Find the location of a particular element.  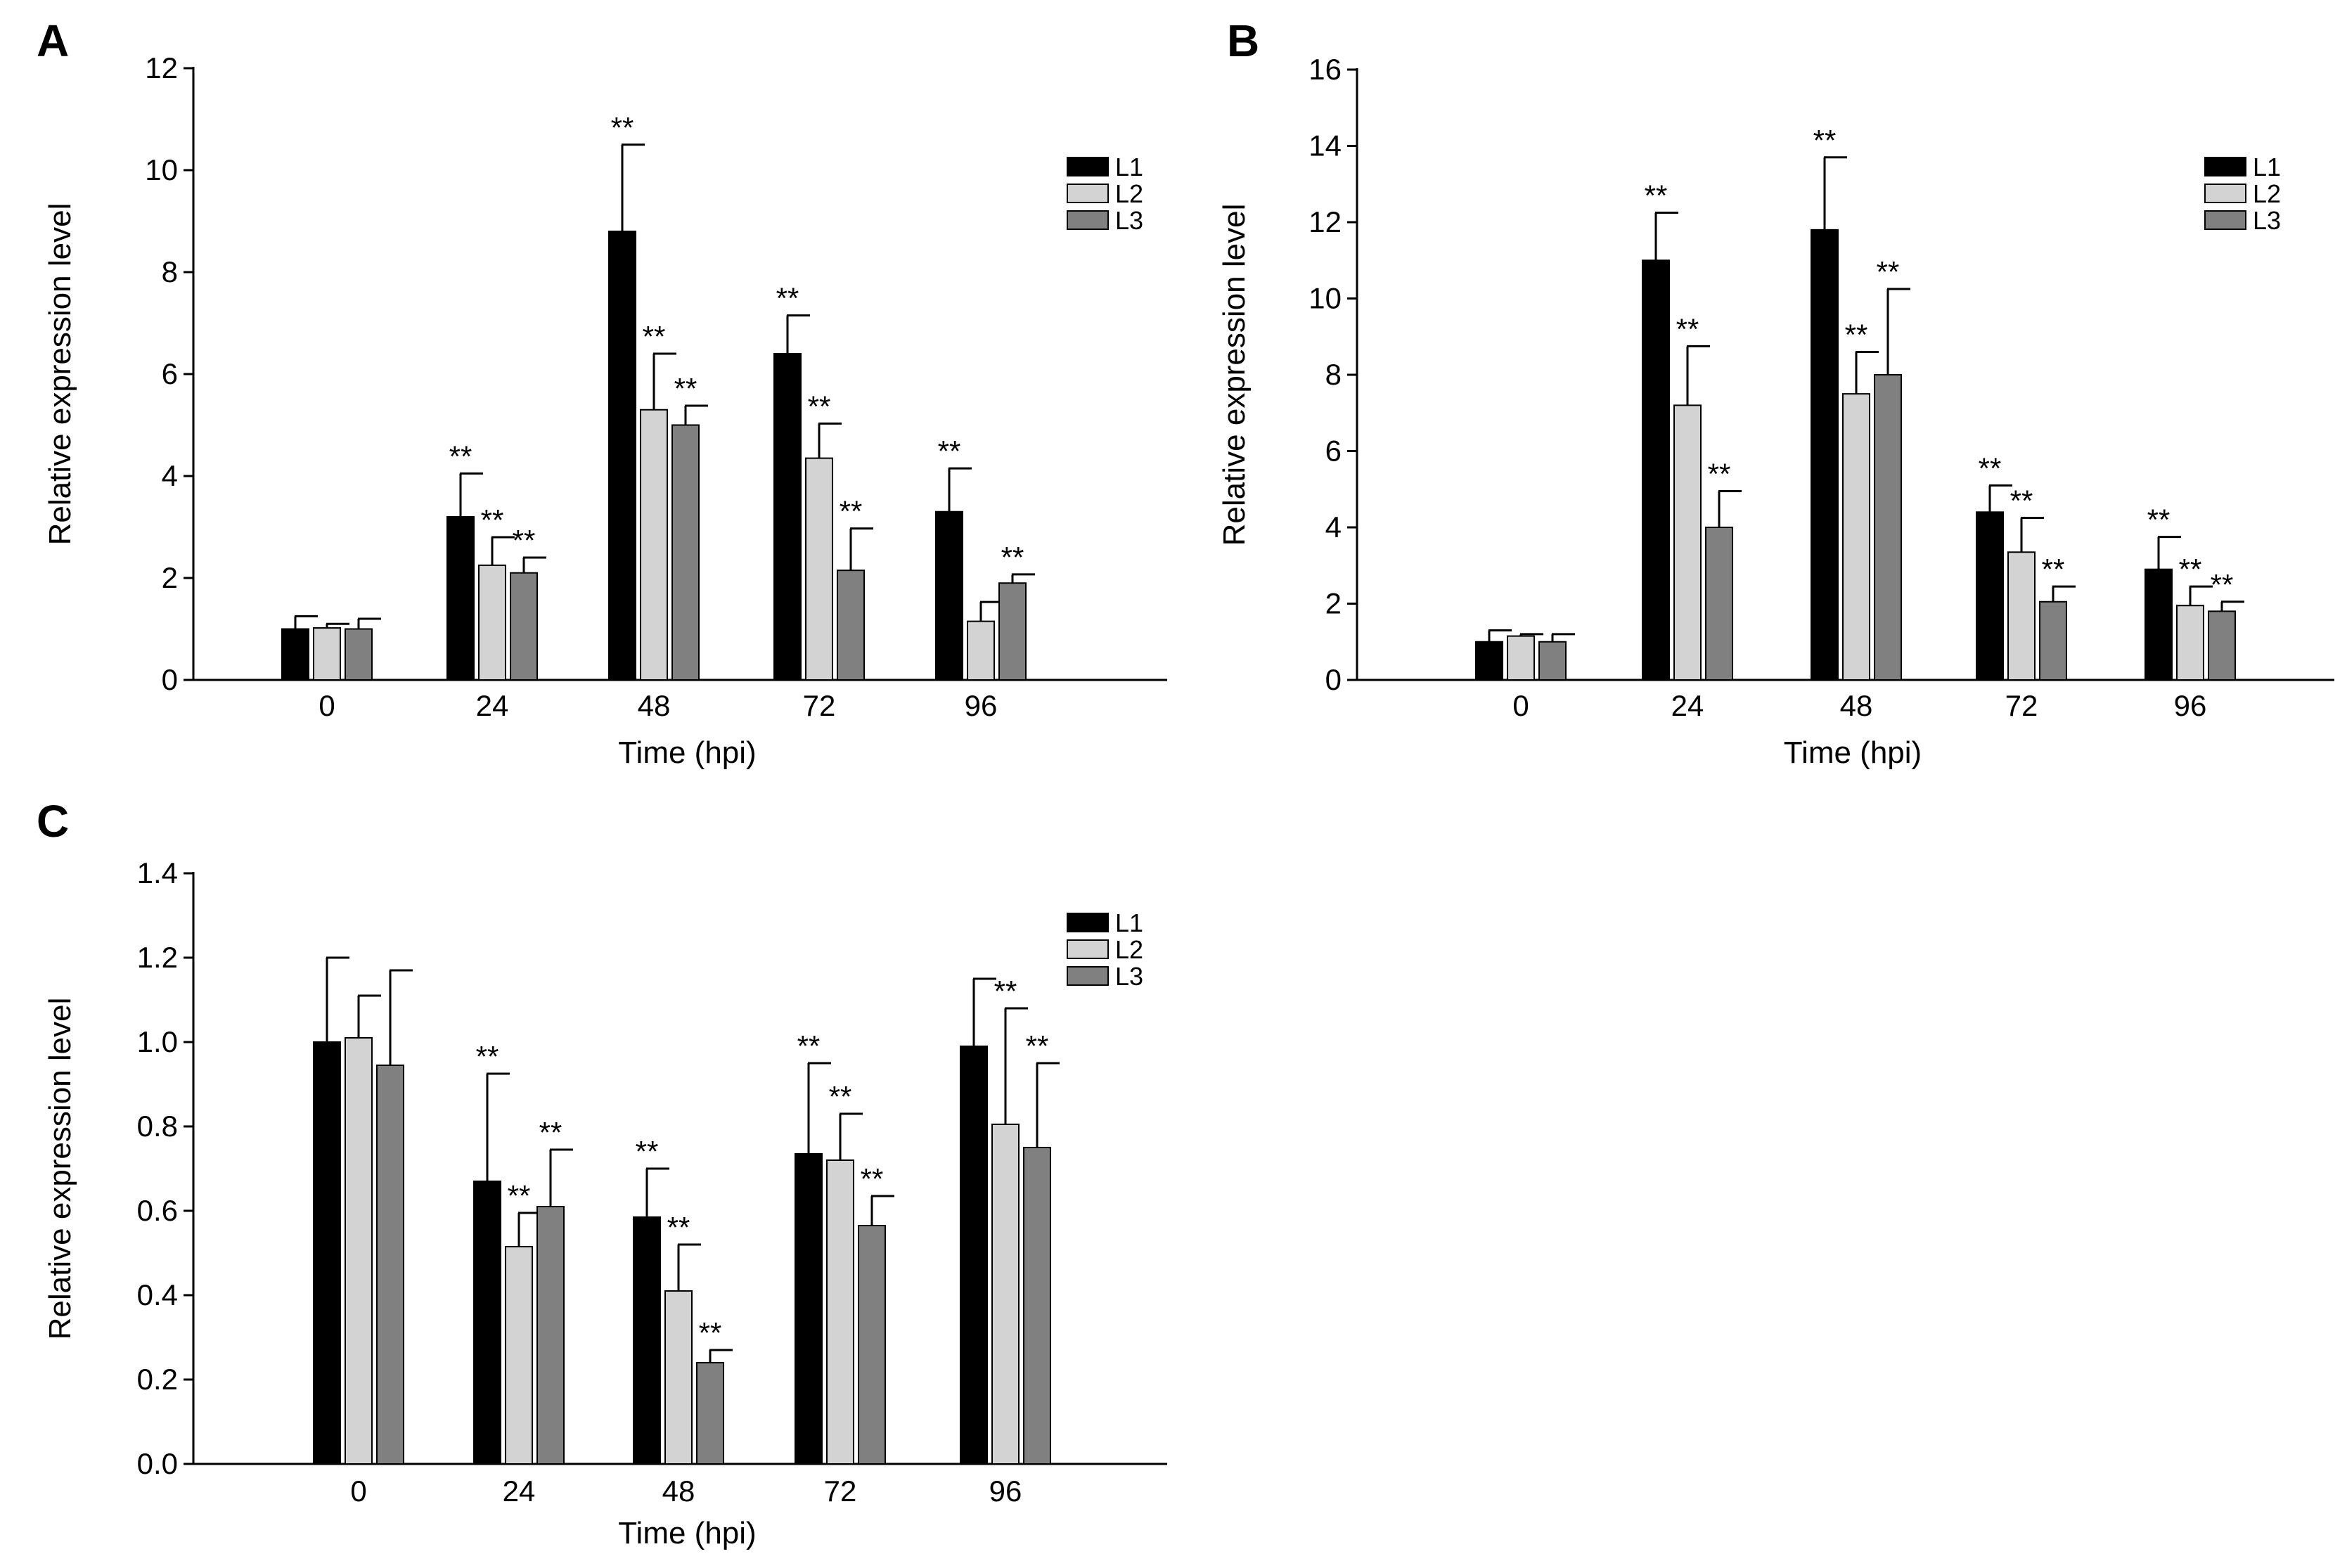

y-tick-label: 12 is located at coordinates (161, 67).